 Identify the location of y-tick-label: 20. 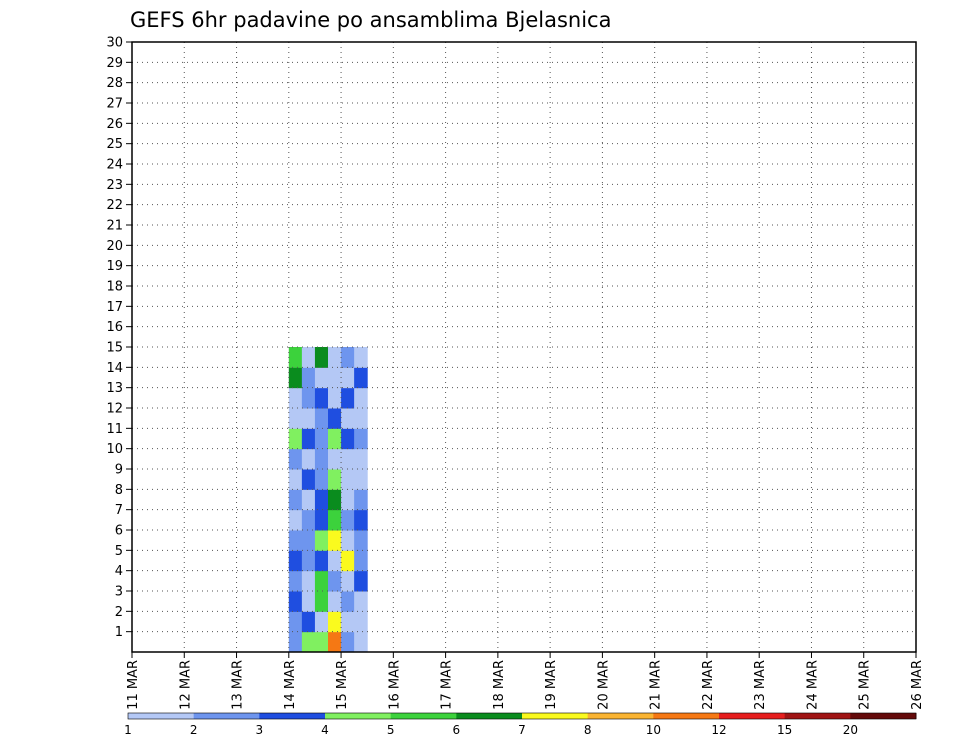
(114, 246).